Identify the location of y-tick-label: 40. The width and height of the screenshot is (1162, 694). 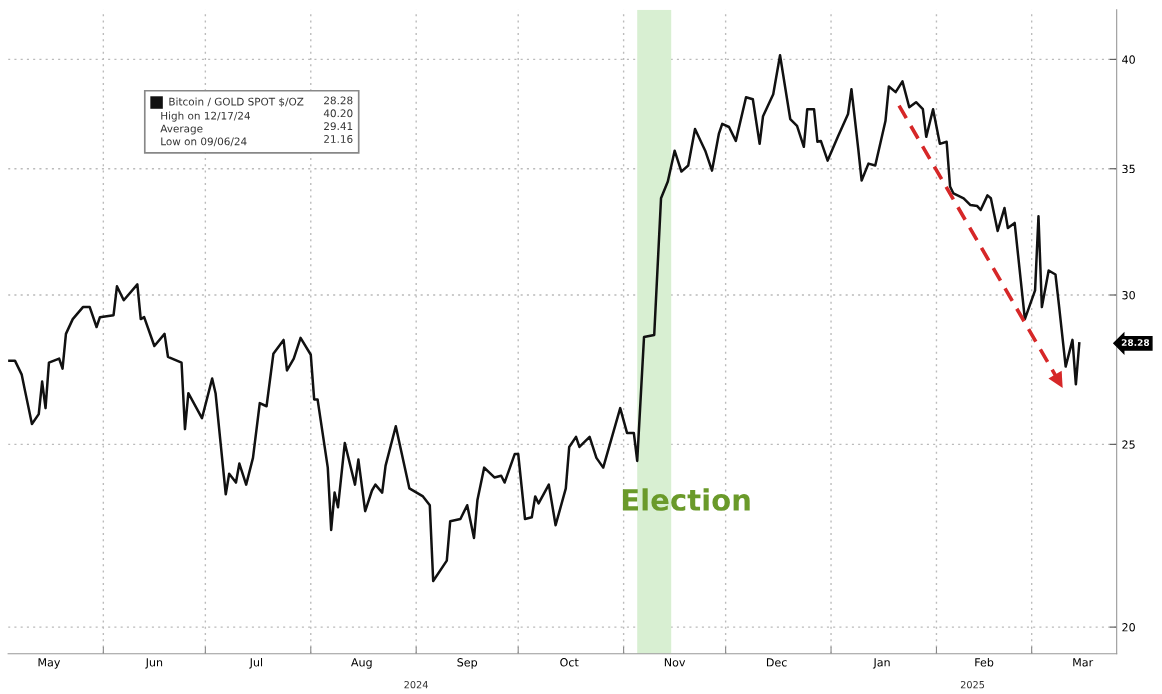
(1128, 59).